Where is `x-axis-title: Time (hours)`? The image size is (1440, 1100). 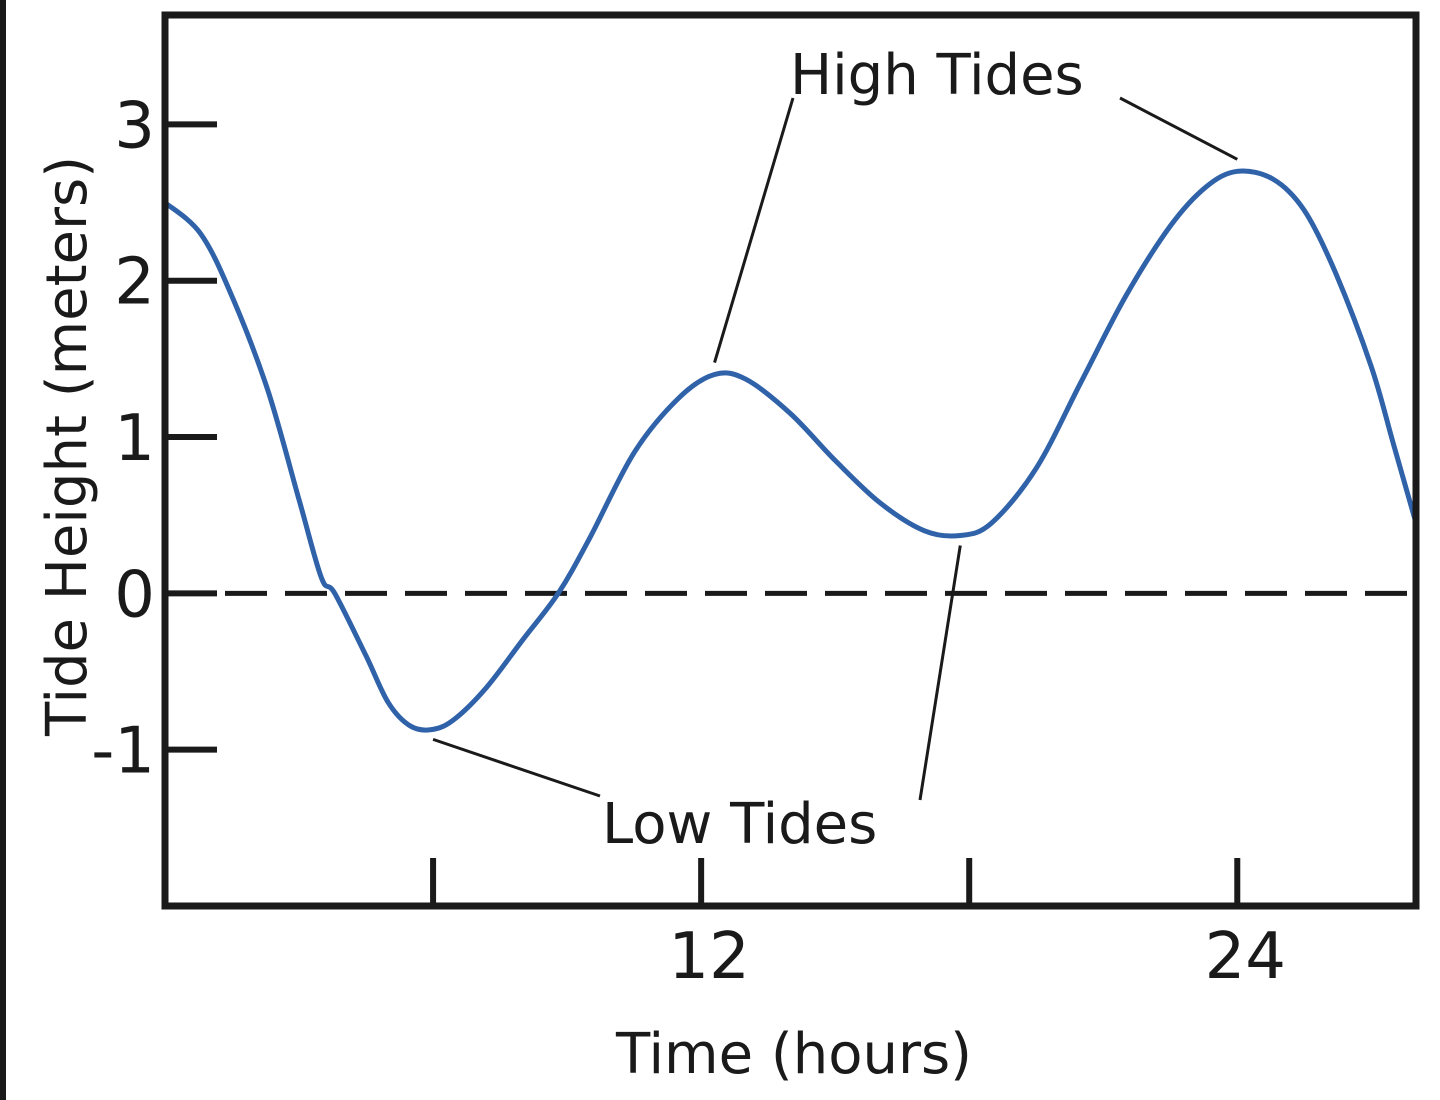
x-axis-title: Time (hours) is located at coordinates (793, 1054).